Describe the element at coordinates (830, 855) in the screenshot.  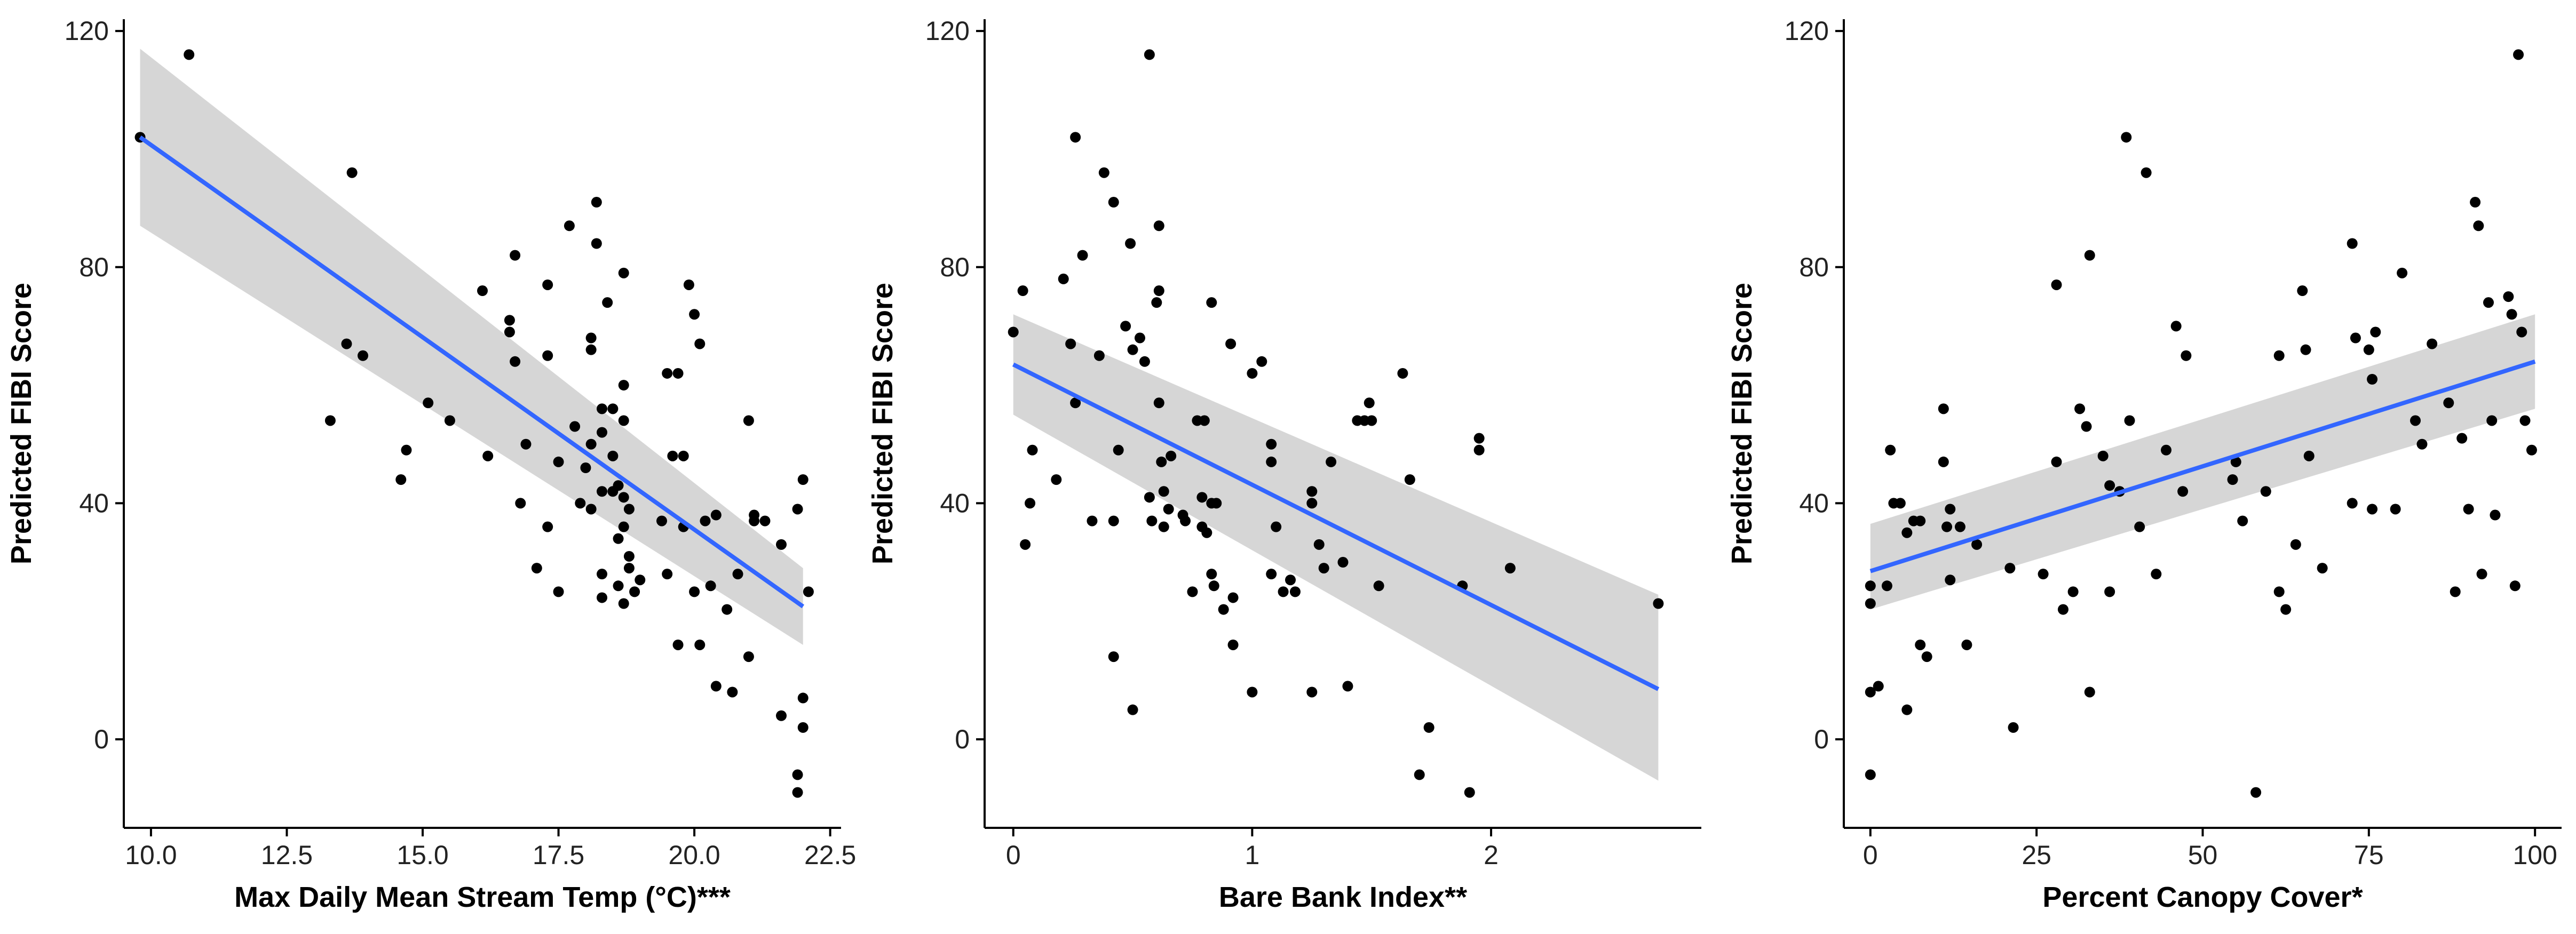
I see `x-tick-label: 22.5` at that location.